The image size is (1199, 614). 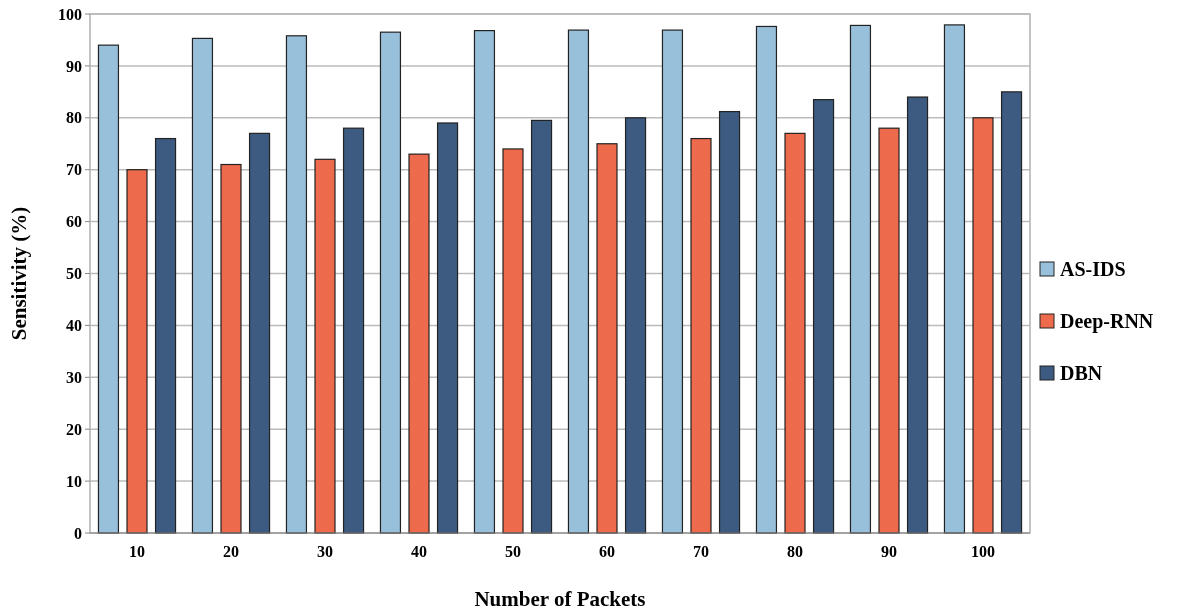 I want to click on y-tick-label: 60, so click(x=74, y=222).